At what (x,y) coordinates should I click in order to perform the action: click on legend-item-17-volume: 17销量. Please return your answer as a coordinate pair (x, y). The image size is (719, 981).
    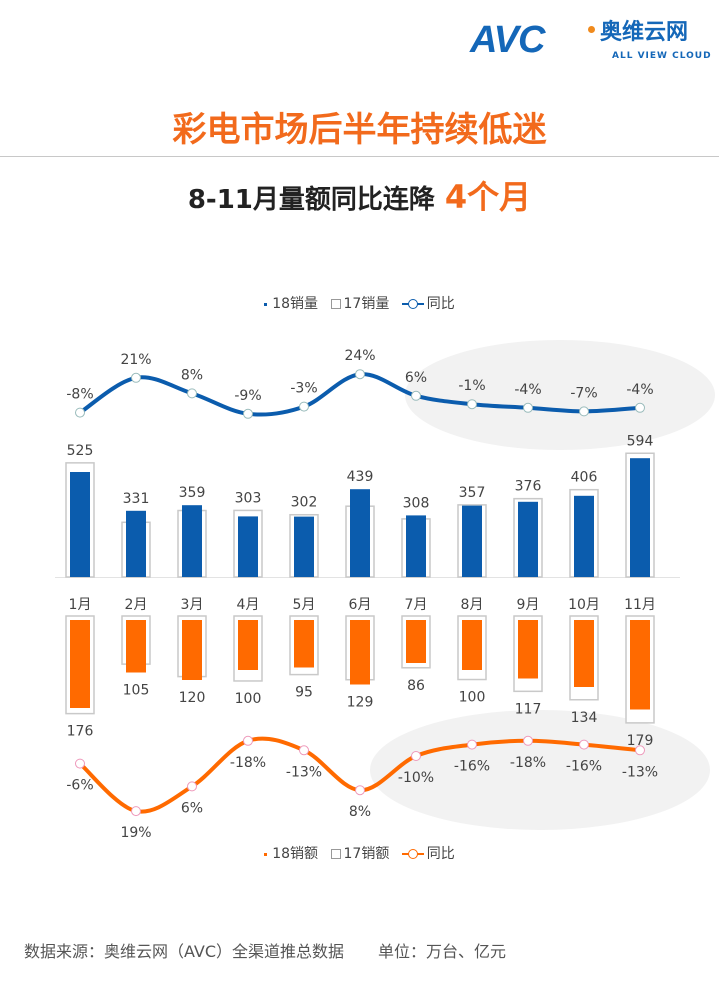
    Looking at the image, I should click on (360, 304).